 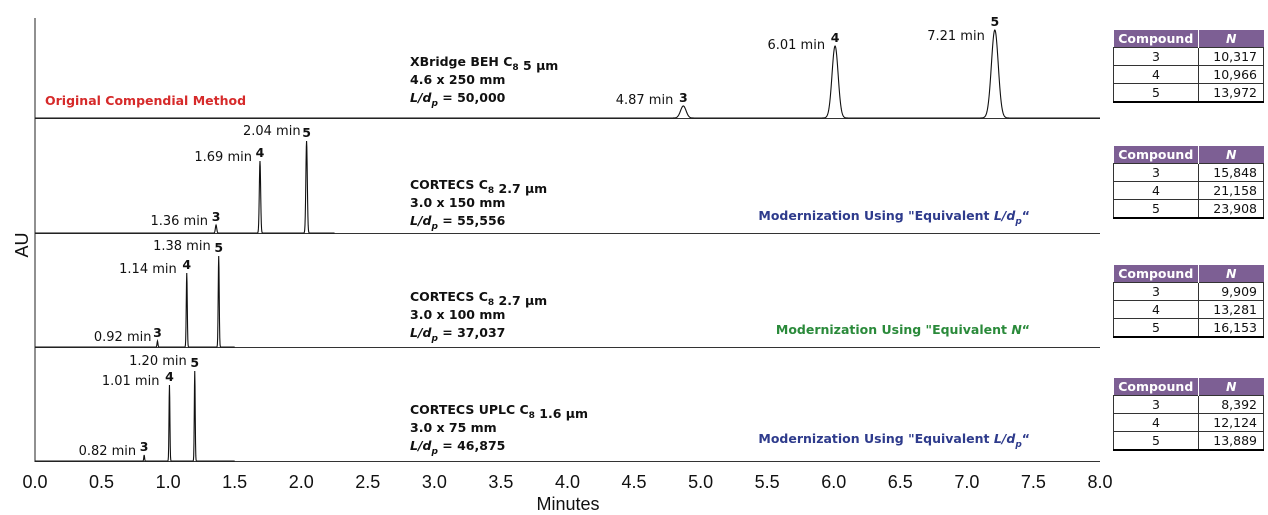 I want to click on retention-time-label: 1.01 min, so click(x=131, y=381).